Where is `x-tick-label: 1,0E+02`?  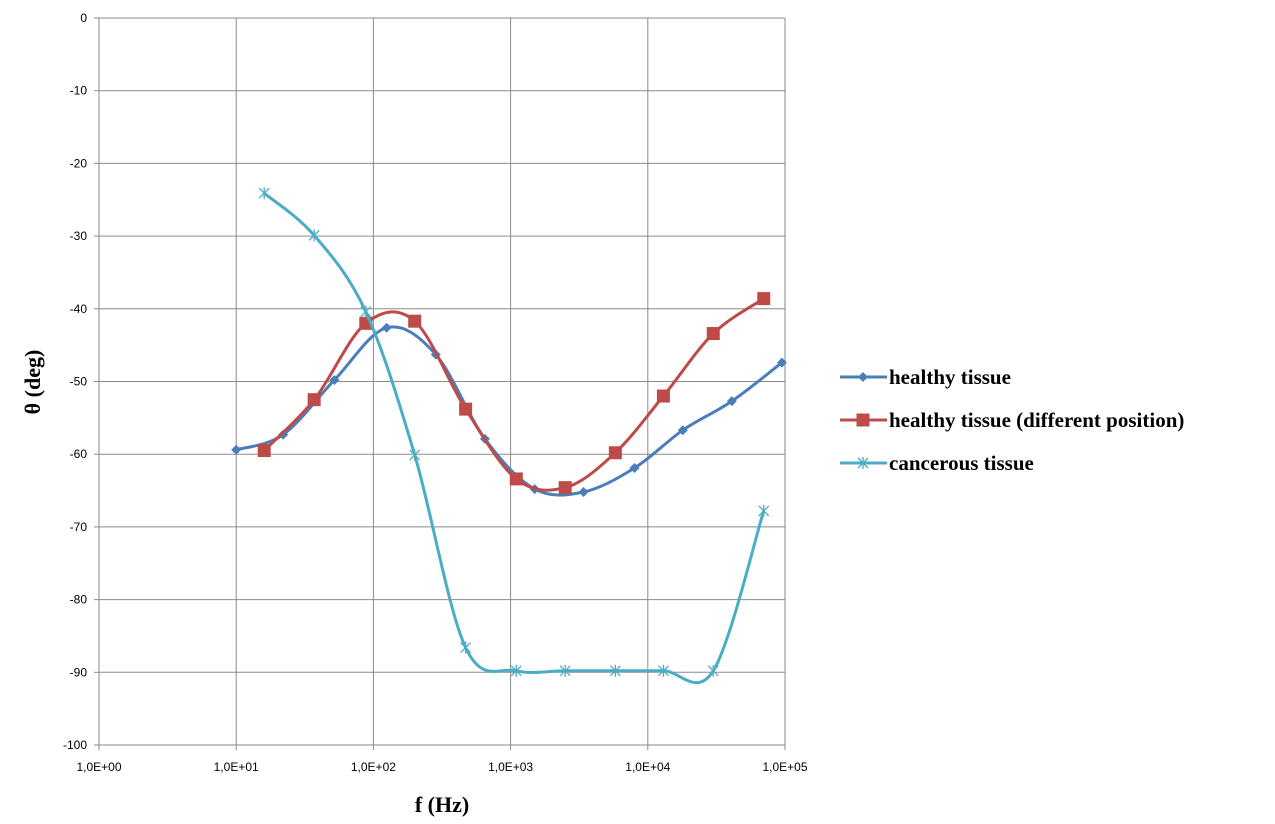 x-tick-label: 1,0E+02 is located at coordinates (373, 767).